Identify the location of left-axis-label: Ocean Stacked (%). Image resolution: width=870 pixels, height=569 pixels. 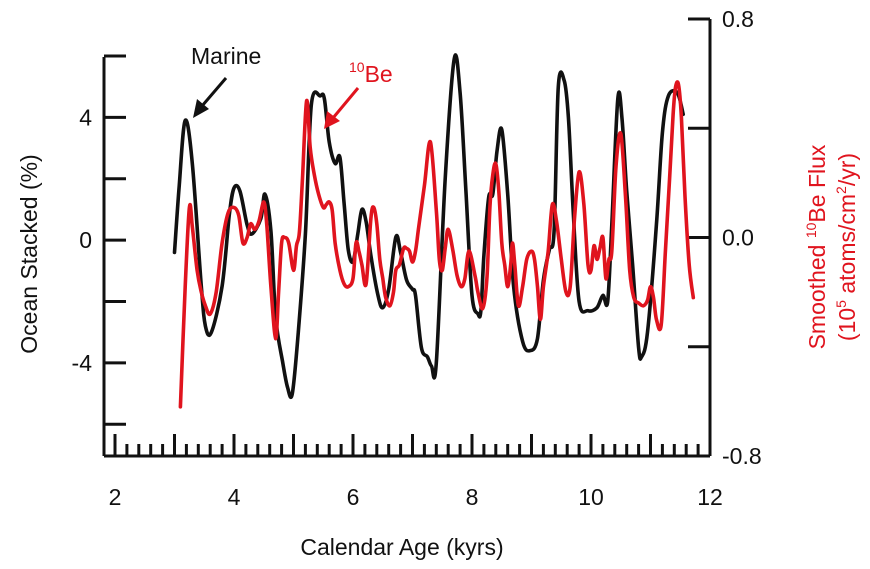
(29, 253).